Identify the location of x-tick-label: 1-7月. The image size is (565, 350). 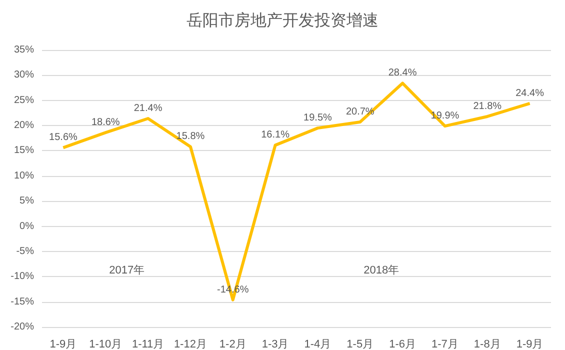
(445, 344).